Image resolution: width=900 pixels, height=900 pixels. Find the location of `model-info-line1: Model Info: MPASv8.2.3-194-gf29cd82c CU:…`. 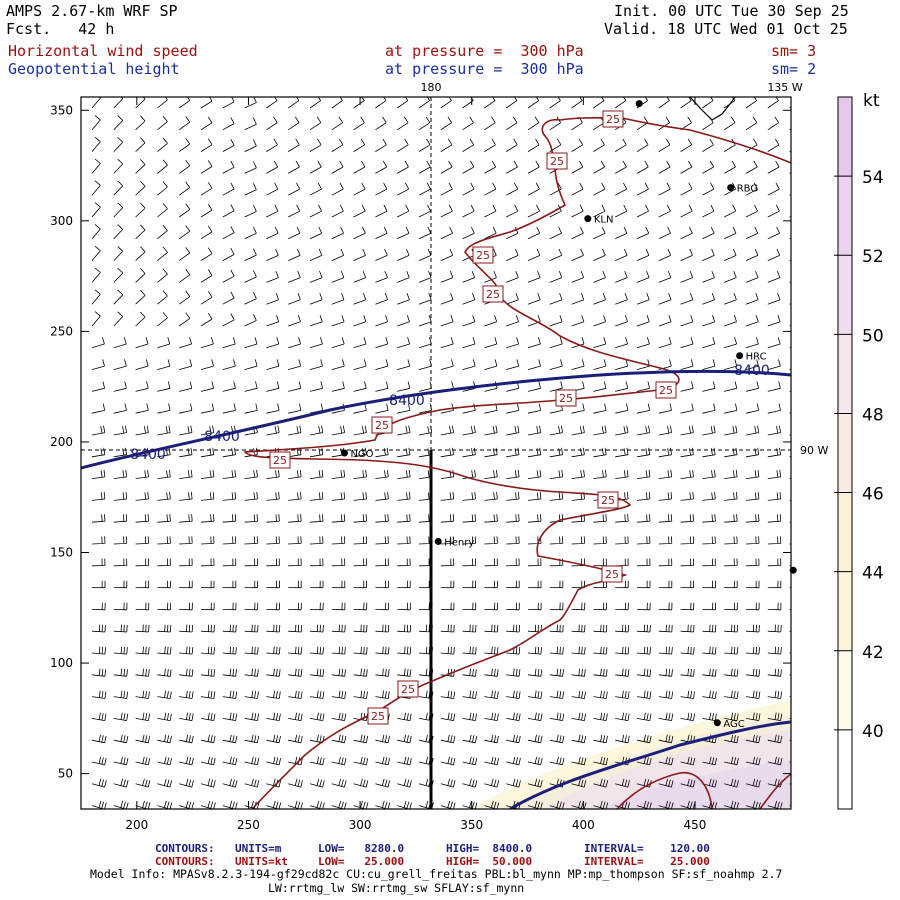

model-info-line1: Model Info: MPASv8.2.3-194-gf29cd82c CU:… is located at coordinates (436, 874).